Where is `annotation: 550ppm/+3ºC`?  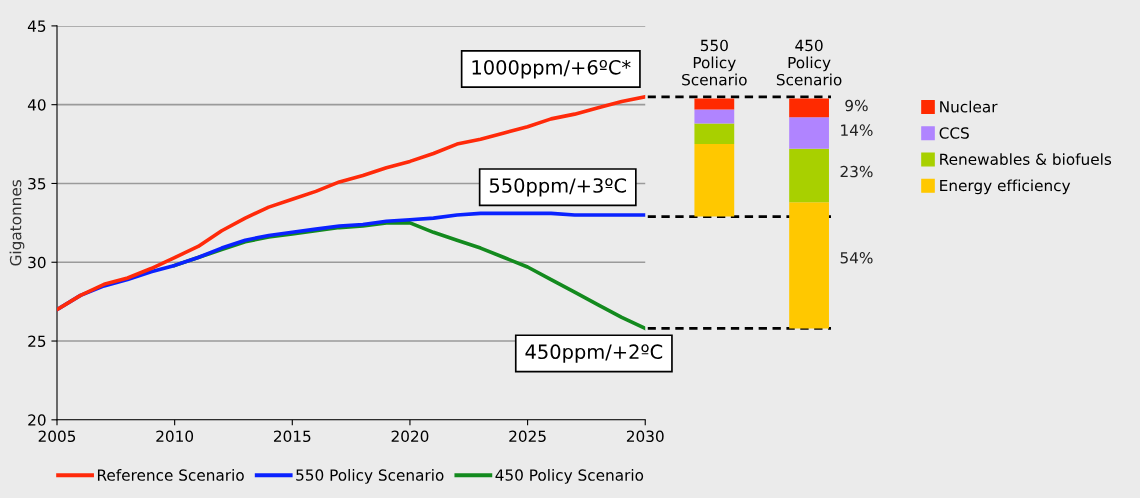 annotation: 550ppm/+3ºC is located at coordinates (558, 187).